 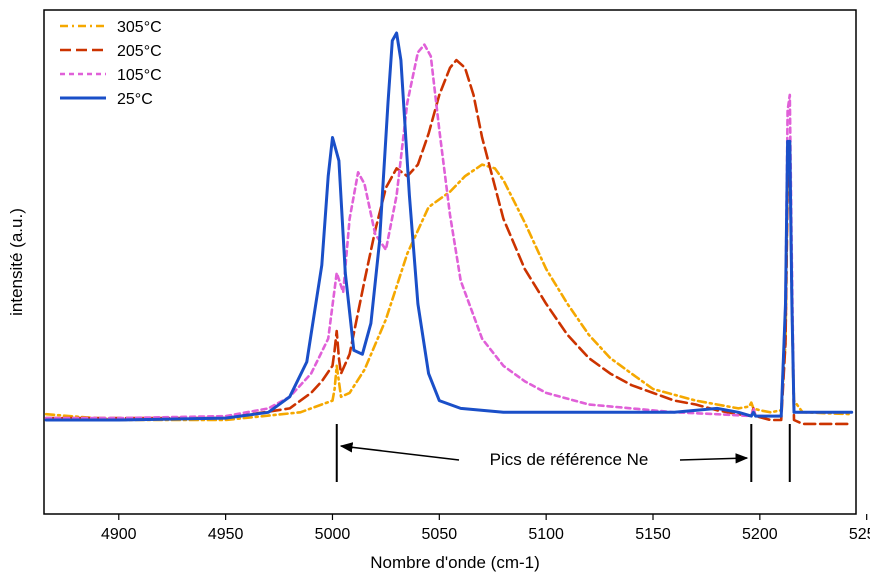 I want to click on x-tick-label-5000: 5000, so click(x=333, y=534).